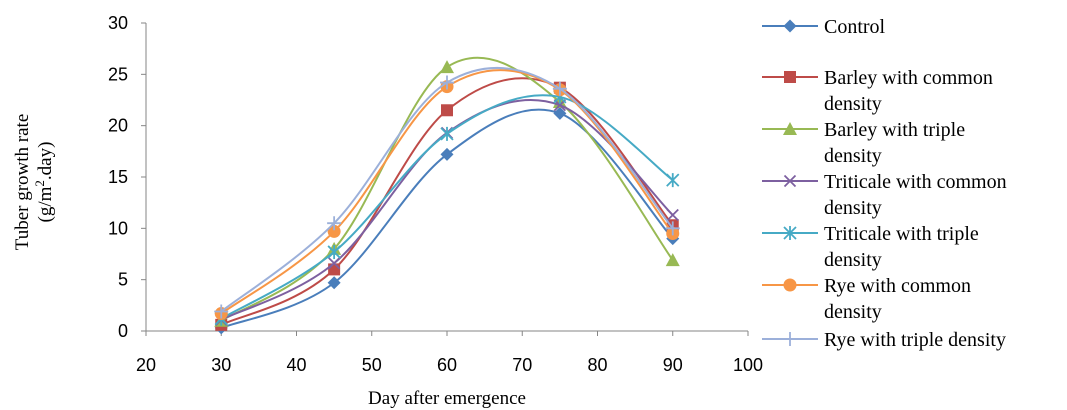 Image resolution: width=1067 pixels, height=410 pixels. Describe the element at coordinates (447, 398) in the screenshot. I see `x-axis-title: Day after emergence` at that location.